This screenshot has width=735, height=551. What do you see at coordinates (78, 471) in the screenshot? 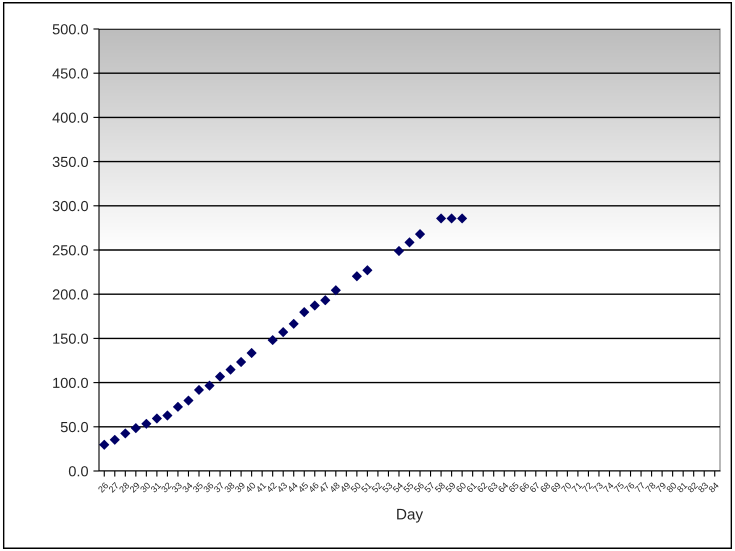
I see `y-tick-label: 0.0` at bounding box center [78, 471].